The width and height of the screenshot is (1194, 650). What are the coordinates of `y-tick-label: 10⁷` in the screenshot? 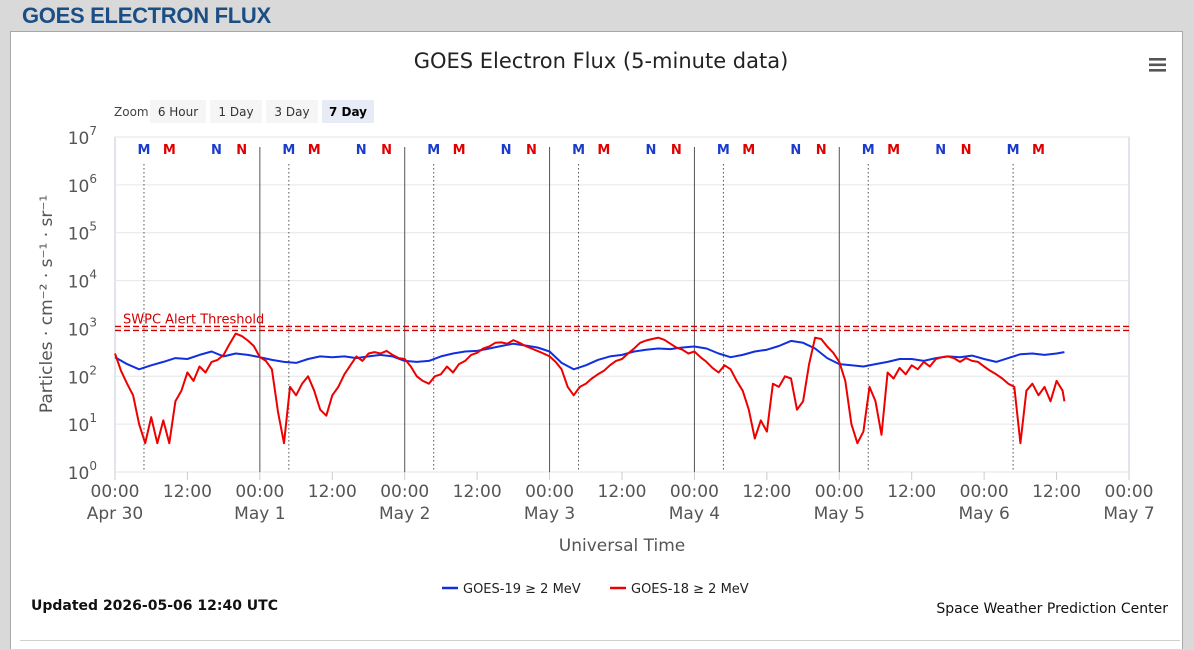 It's located at (82, 136).